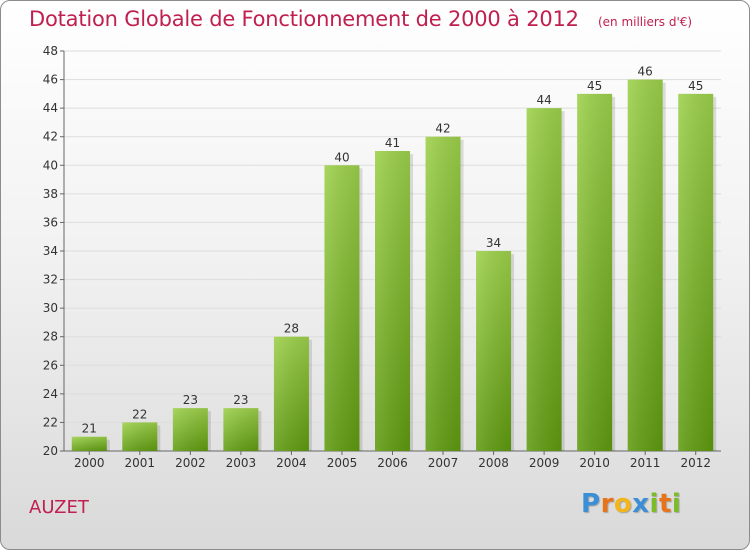 The height and width of the screenshot is (550, 750). What do you see at coordinates (140, 463) in the screenshot?
I see `x-tick-label-2001: 2001` at bounding box center [140, 463].